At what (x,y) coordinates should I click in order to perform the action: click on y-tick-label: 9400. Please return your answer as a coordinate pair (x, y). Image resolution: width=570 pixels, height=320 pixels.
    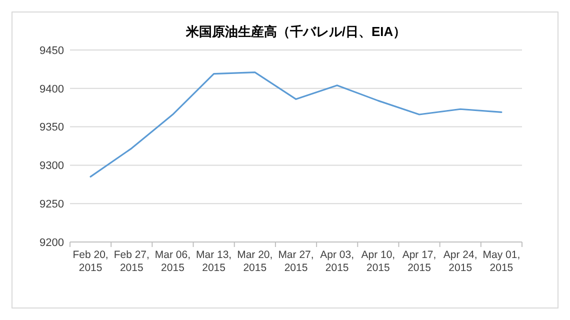
    Looking at the image, I should click on (52, 89).